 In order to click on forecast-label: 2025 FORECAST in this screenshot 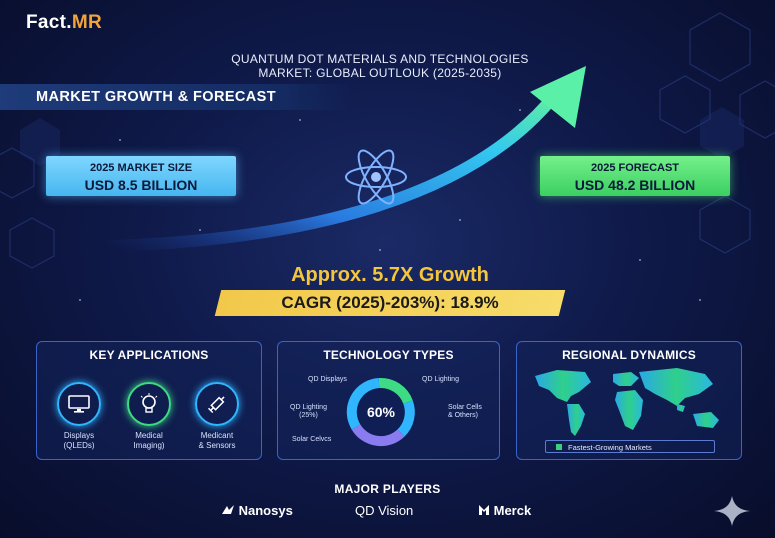, I will do `click(635, 168)`.